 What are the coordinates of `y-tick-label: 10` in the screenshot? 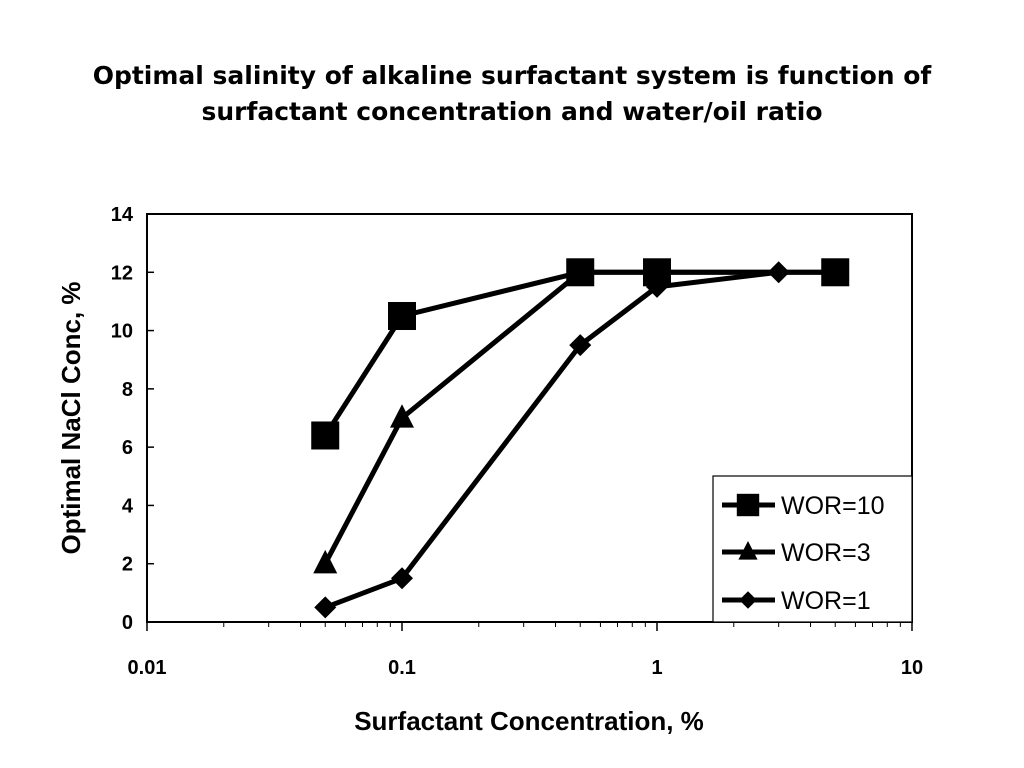 It's located at (122, 332).